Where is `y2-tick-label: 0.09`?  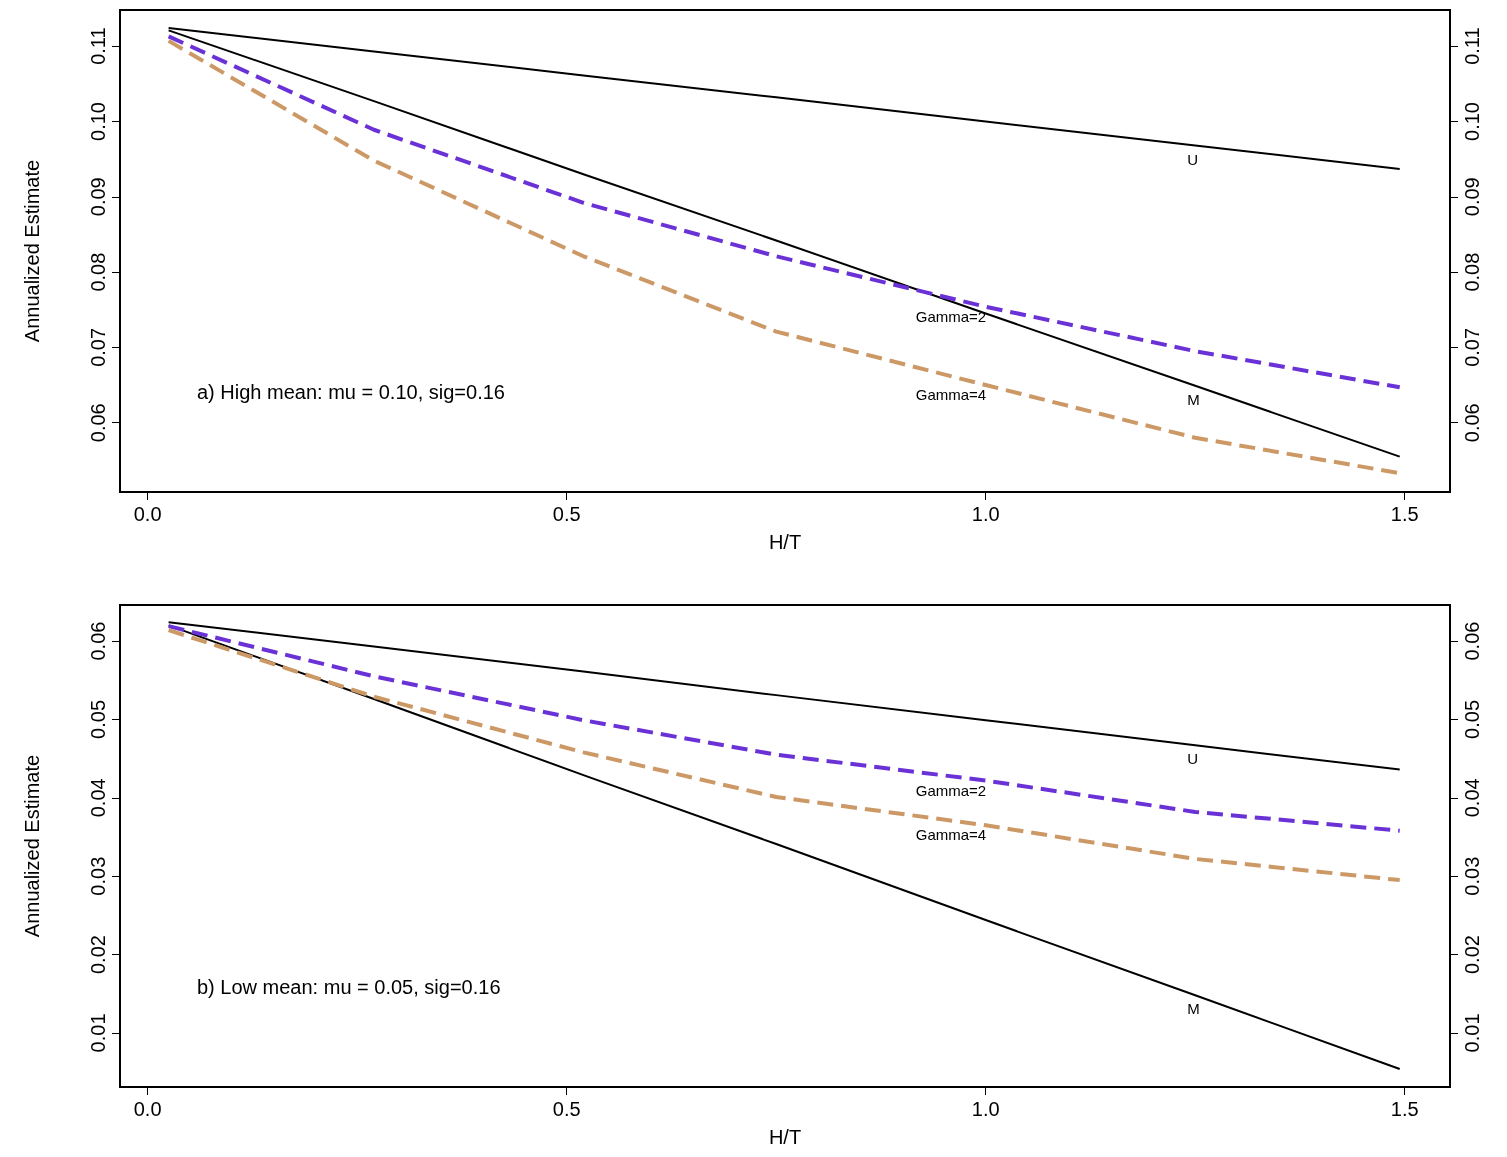 y2-tick-label: 0.09 is located at coordinates (1472, 197).